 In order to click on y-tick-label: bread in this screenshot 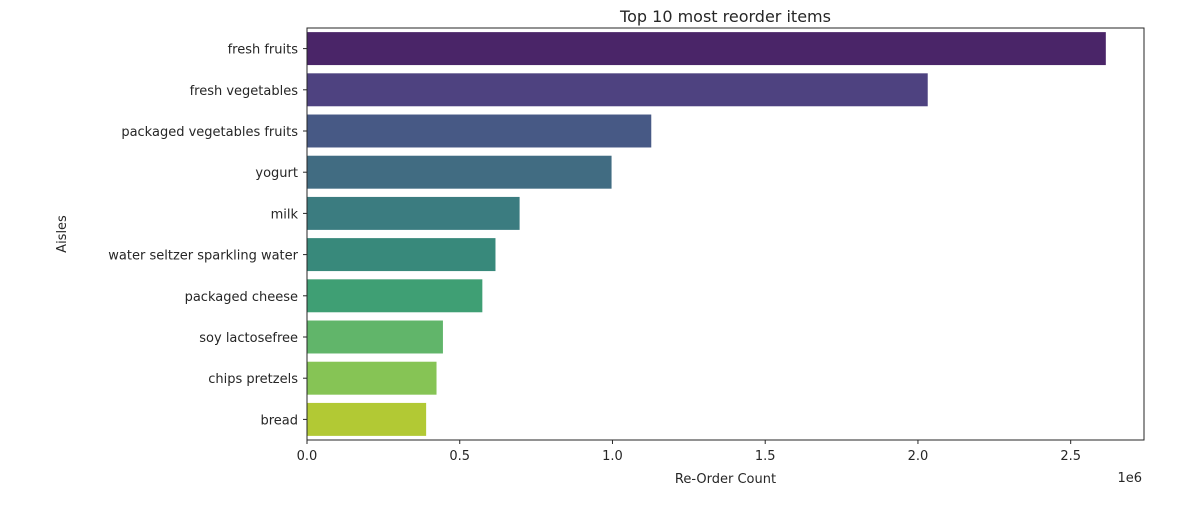, I will do `click(279, 420)`.